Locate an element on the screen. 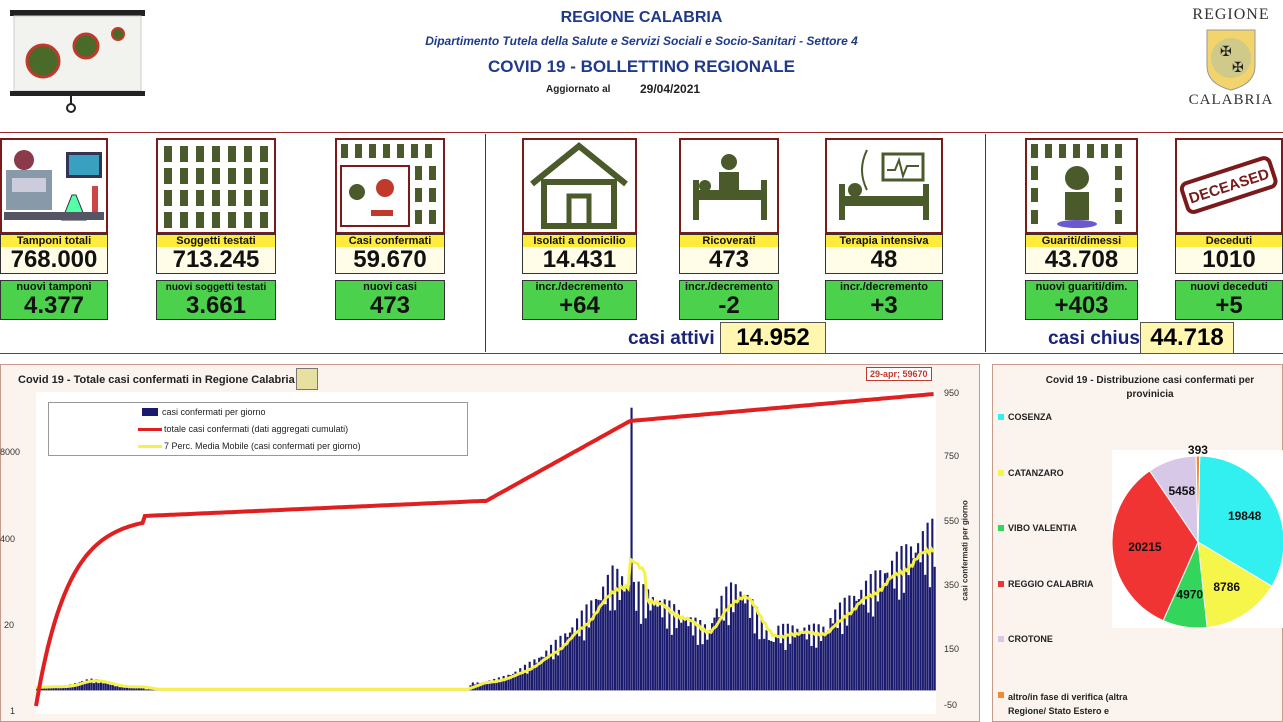 This screenshot has width=1283, height=722. logo-top-text: REGIONE is located at coordinates (1231, 14).